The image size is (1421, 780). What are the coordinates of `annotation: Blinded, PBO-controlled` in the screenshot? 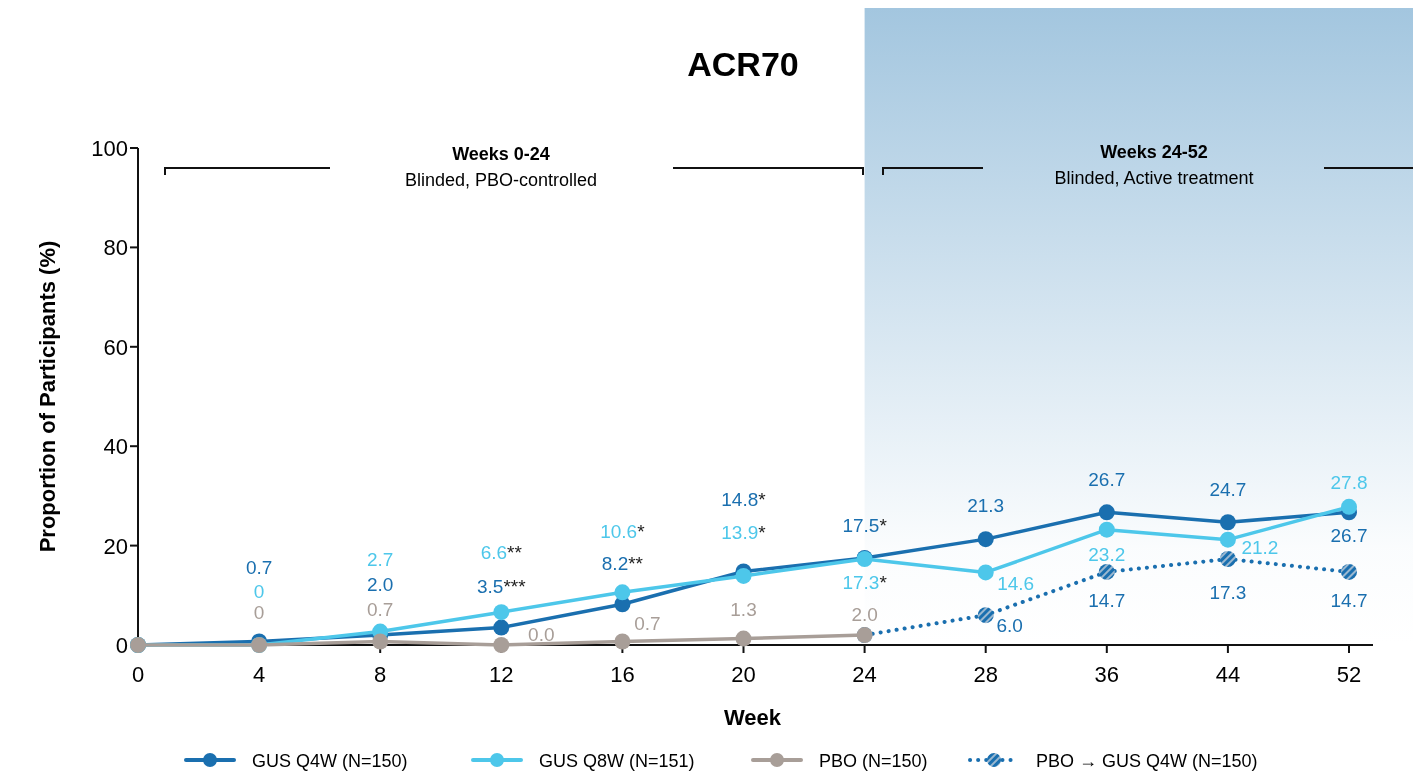 It's located at (501, 180).